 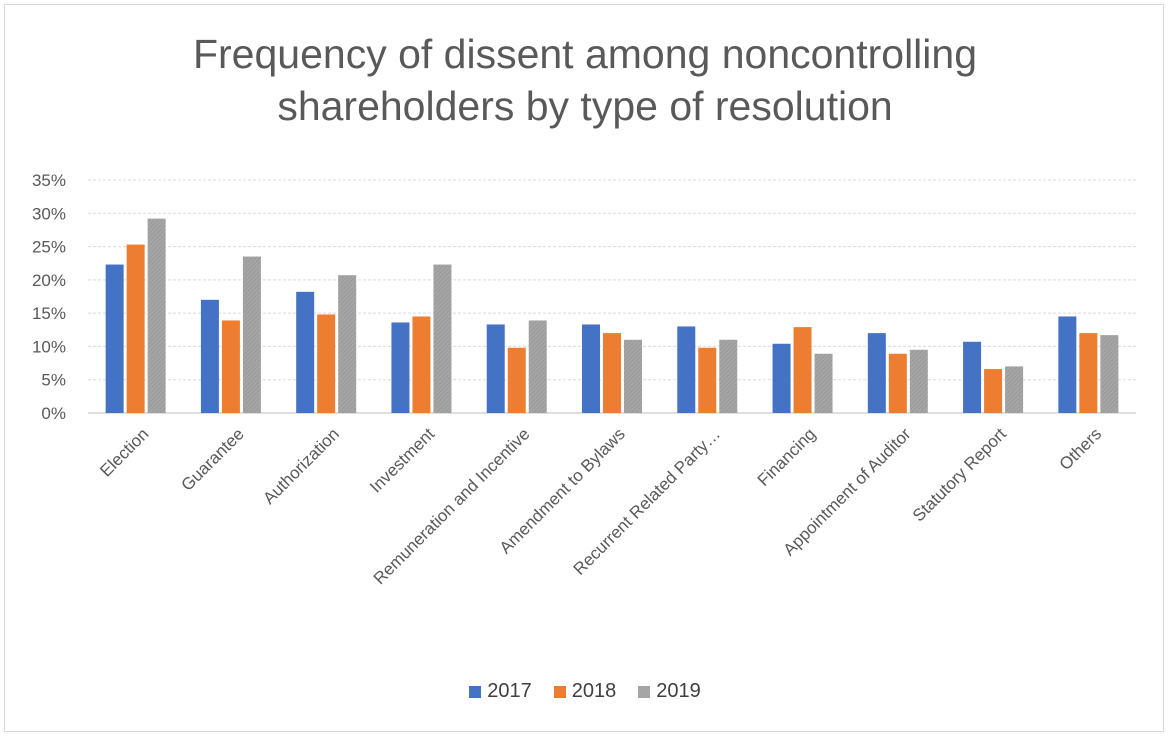 I want to click on y-tick-label: 20%, so click(x=49, y=280).